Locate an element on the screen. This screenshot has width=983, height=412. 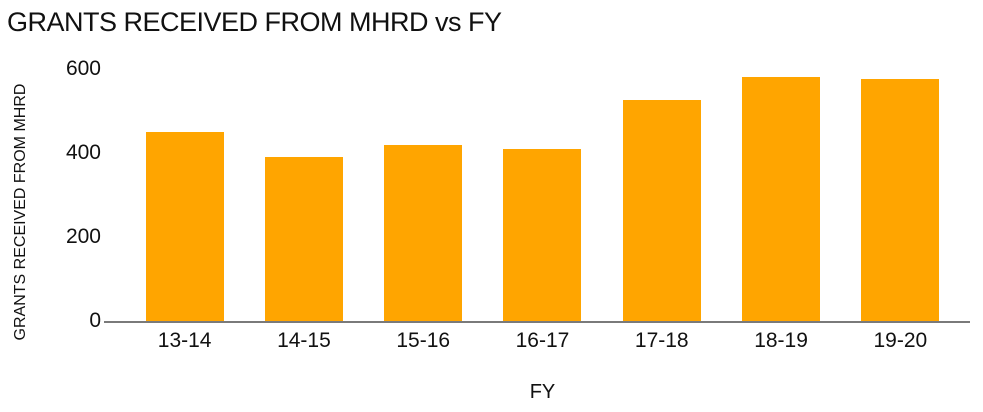
chart-title: GRANTS RECEIVED FROM MHRD vs FY is located at coordinates (254, 22).